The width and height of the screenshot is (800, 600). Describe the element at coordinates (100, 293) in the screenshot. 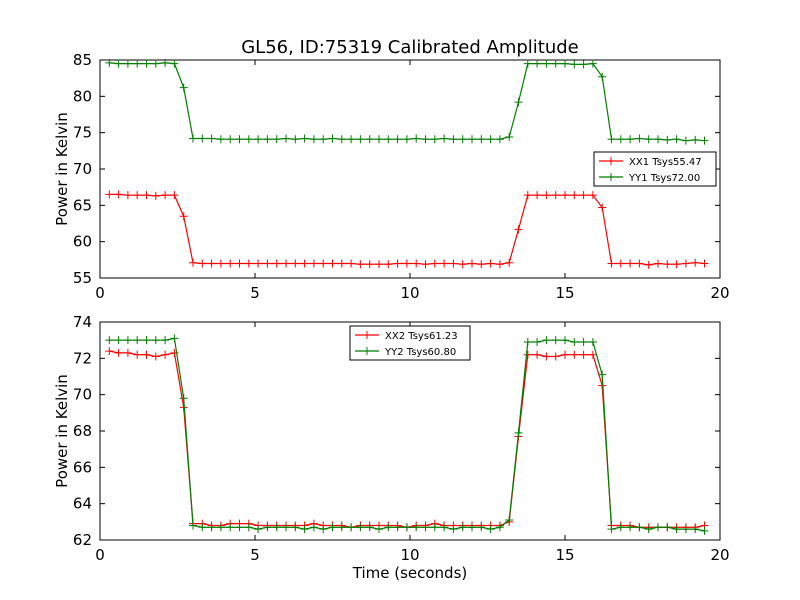

I see `top-x-tick-label: 0` at that location.